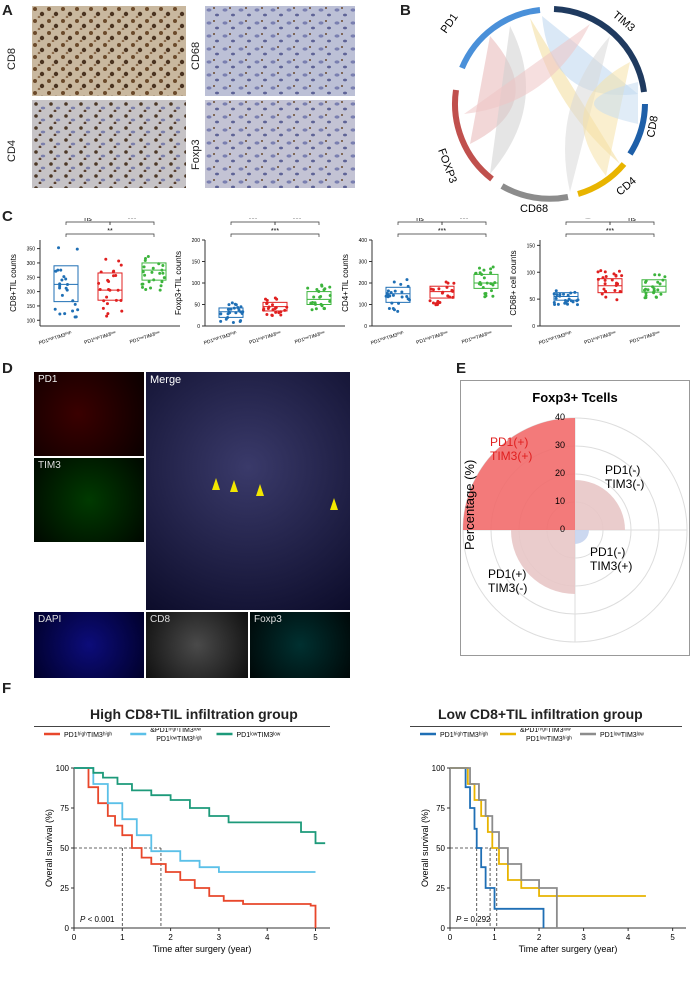 This screenshot has height=991, width=697. Describe the element at coordinates (546, 726) in the screenshot. I see `km-right-title-rule` at that location.